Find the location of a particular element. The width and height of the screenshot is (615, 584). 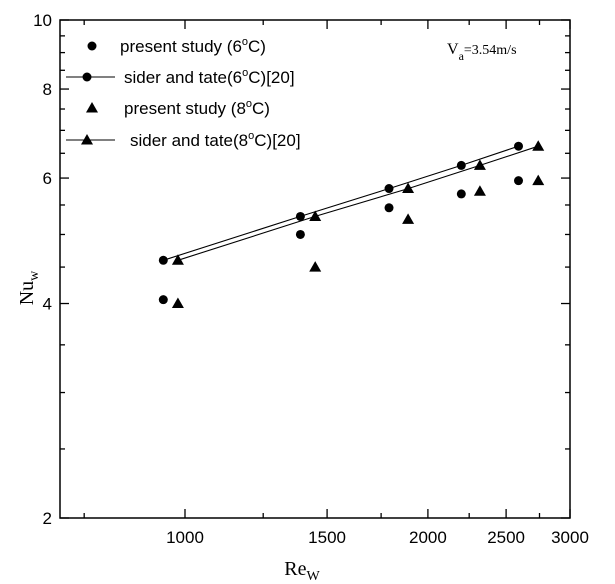

annotation-sub: a is located at coordinates (462, 56).